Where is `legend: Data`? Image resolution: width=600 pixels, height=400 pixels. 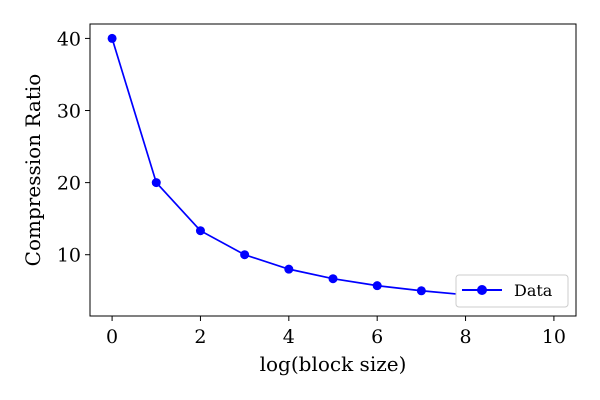
legend: Data is located at coordinates (512, 291).